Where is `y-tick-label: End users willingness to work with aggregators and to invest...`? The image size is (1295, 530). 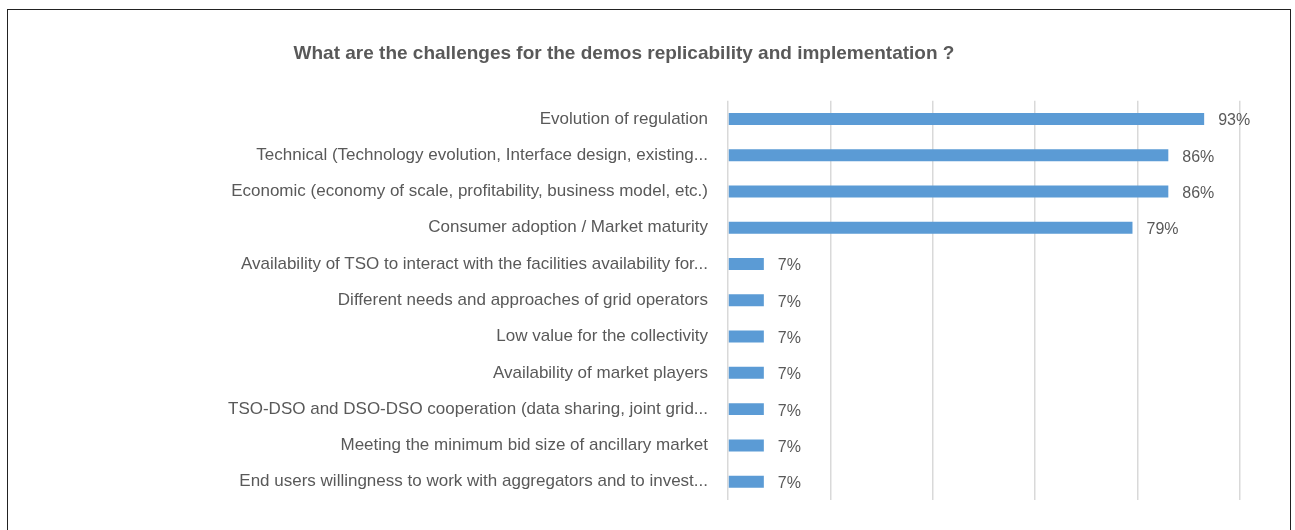 y-tick-label: End users willingness to work with aggregators and to invest... is located at coordinates (473, 481).